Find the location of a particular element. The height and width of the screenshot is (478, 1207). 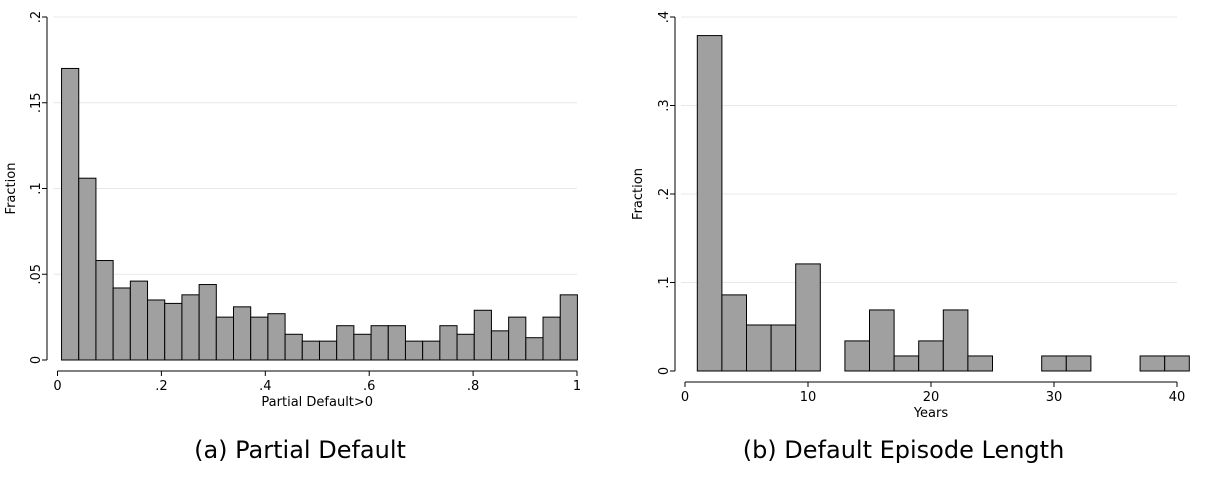

x-tick-label: .4 is located at coordinates (265, 386).